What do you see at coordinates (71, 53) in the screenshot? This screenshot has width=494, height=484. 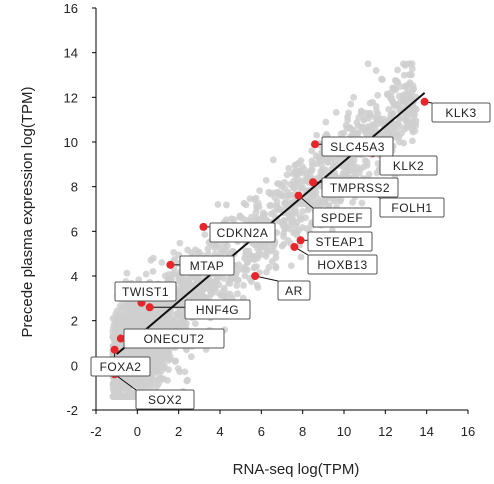 I see `y-tick-label: 14` at bounding box center [71, 53].